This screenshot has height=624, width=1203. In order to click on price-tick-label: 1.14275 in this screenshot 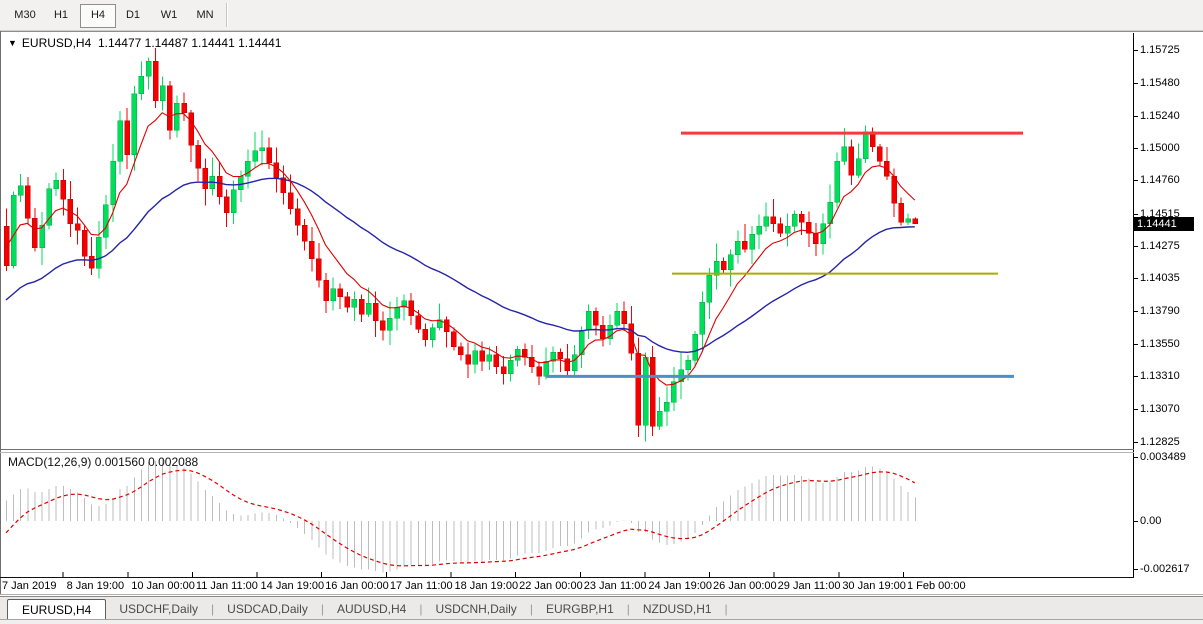, I will do `click(1160, 246)`.